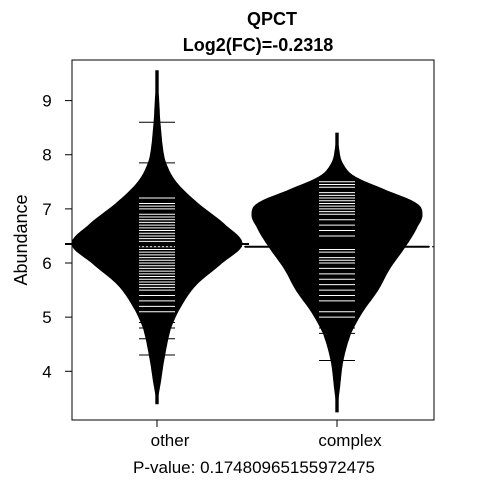  What do you see at coordinates (46, 317) in the screenshot?
I see `y-tick-label: 5` at bounding box center [46, 317].